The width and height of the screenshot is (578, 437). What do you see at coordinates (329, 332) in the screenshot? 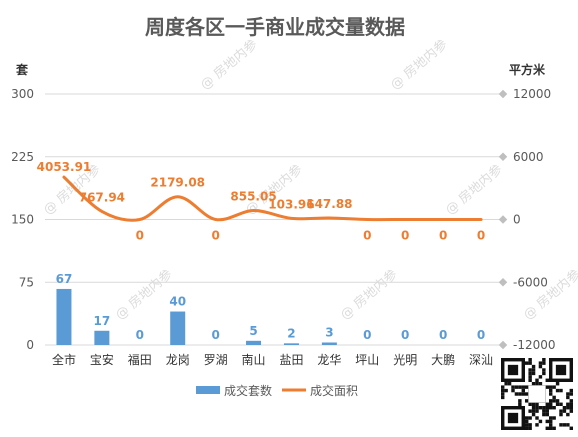
I see `bar-value-label: 3` at bounding box center [329, 332].